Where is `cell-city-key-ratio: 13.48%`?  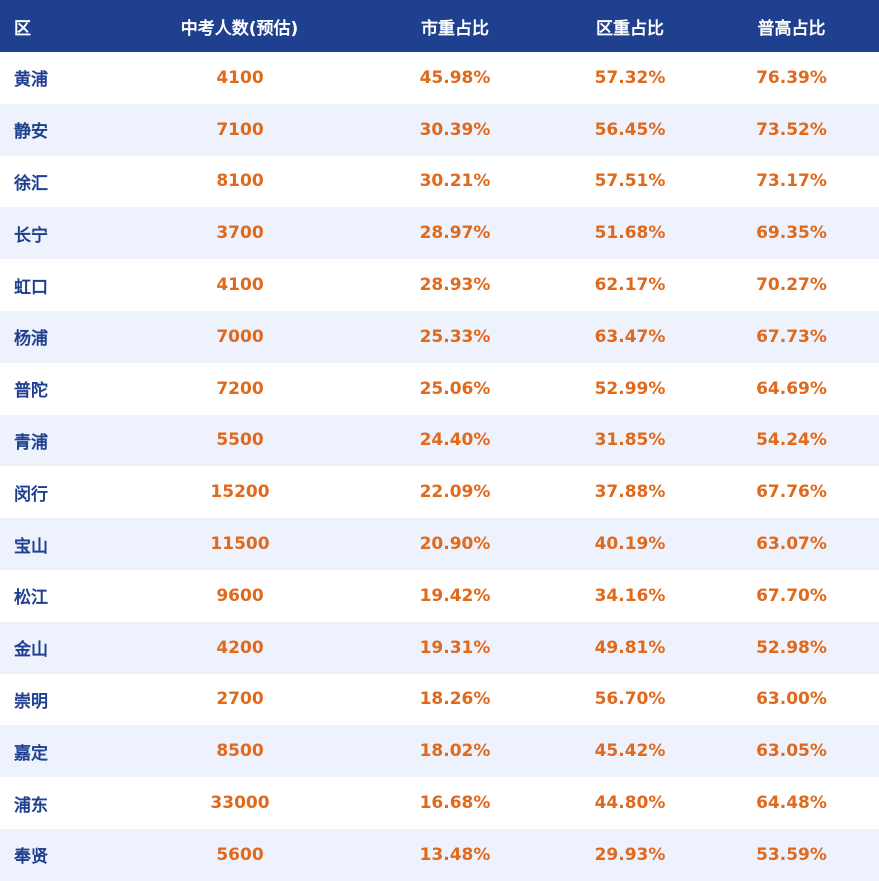
cell-city-key-ratio: 13.48% is located at coordinates (455, 854).